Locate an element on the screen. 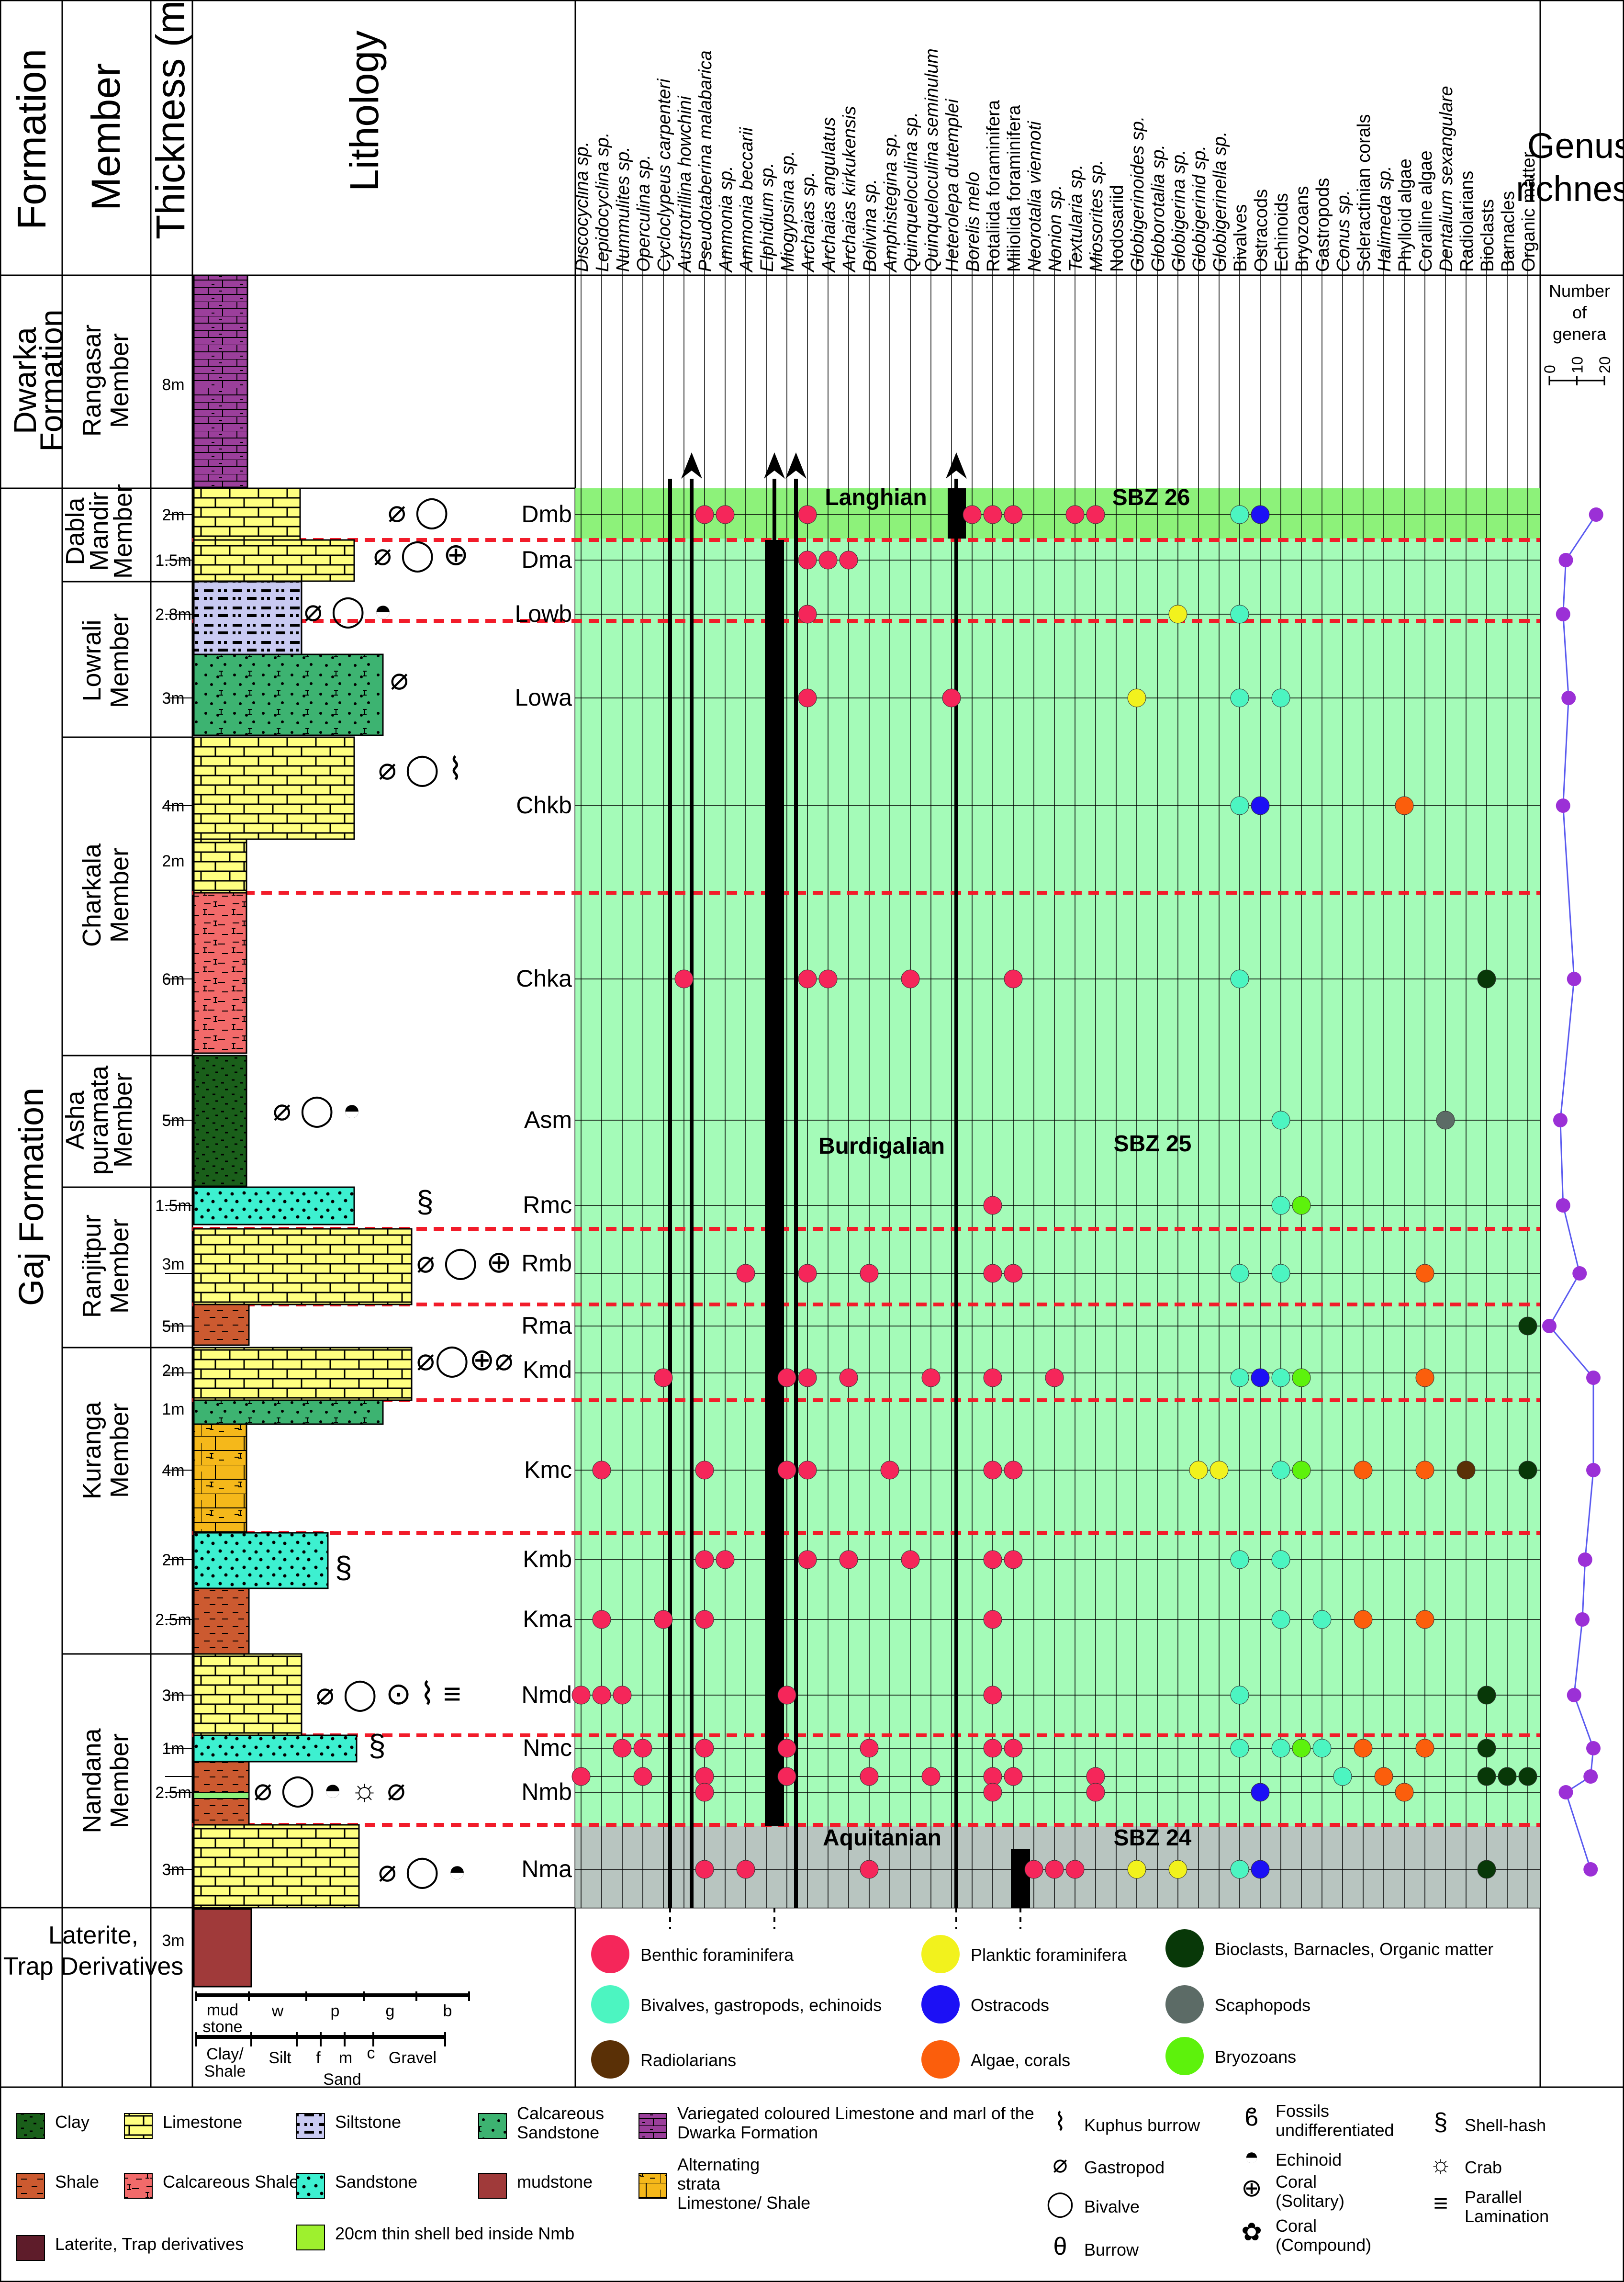 The width and height of the screenshot is (1624, 2282). legend-label: Scaphopods is located at coordinates (1262, 2005).